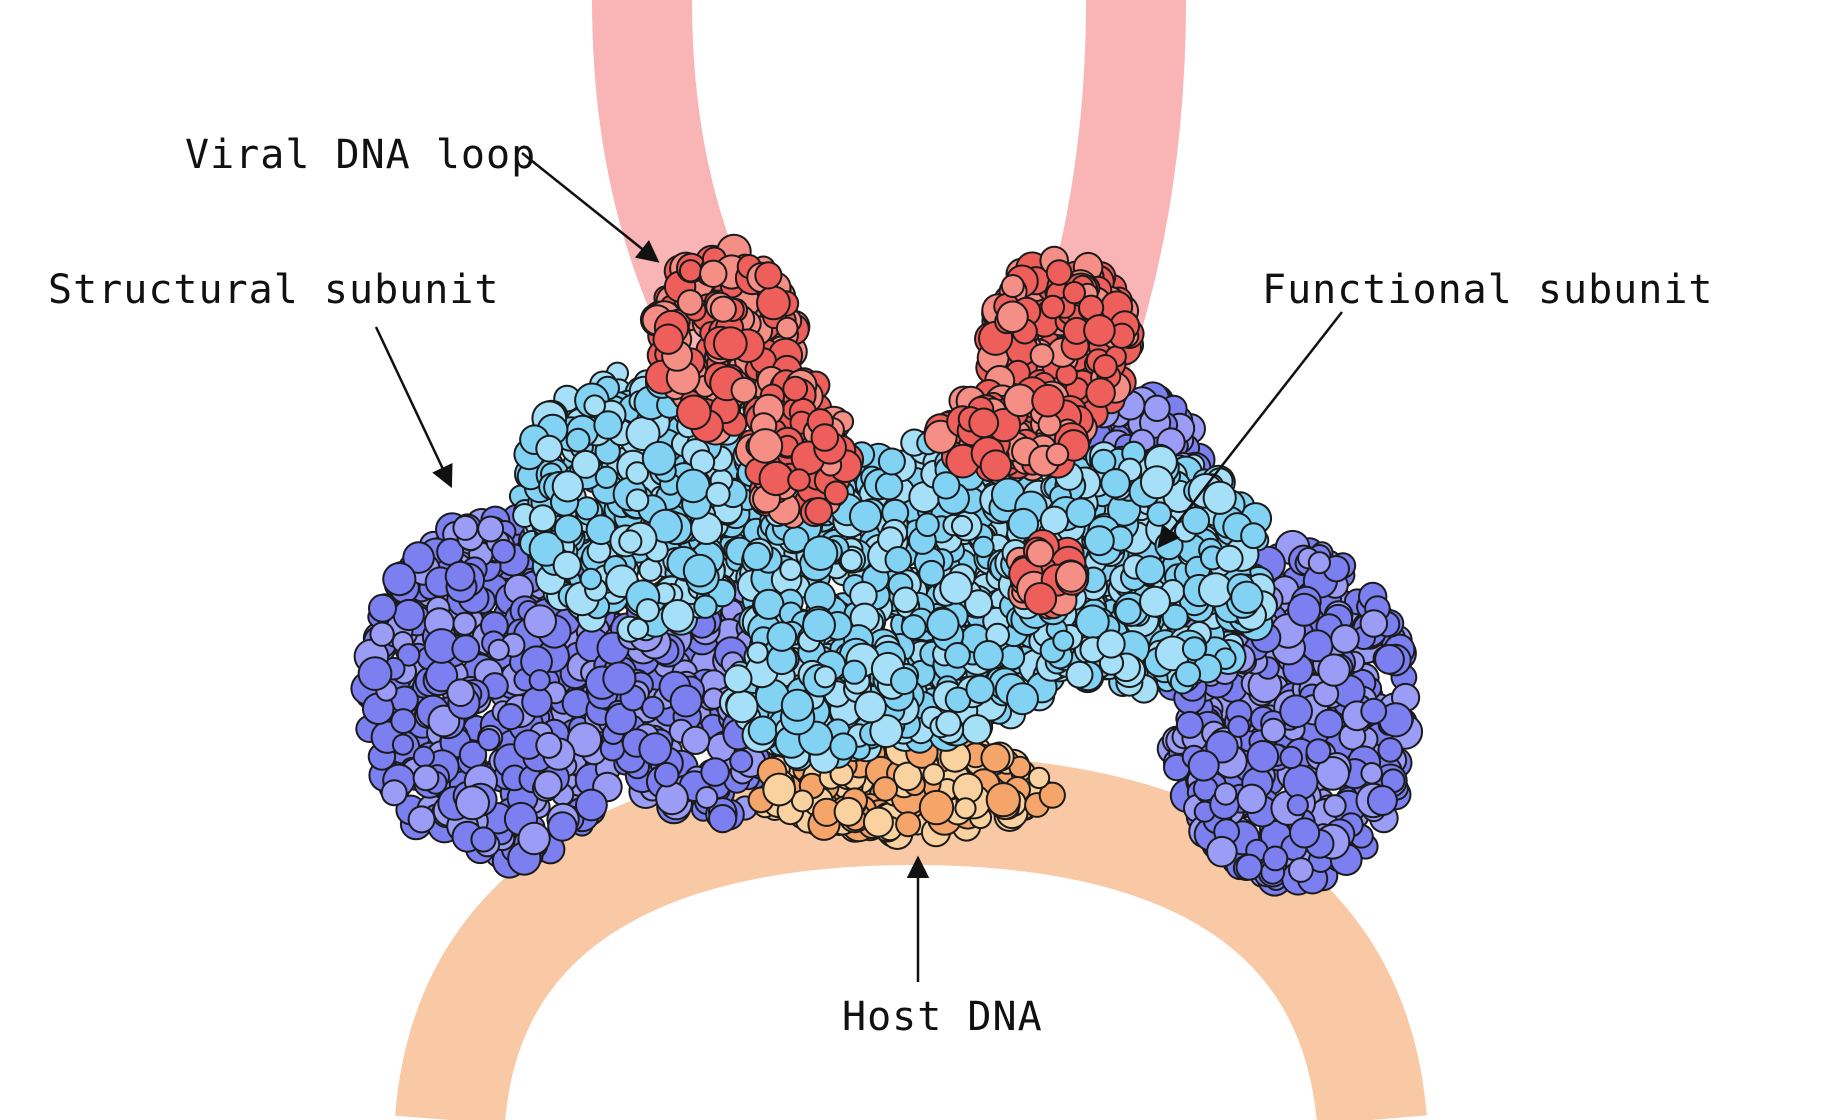 This screenshot has height=1120, width=1821. What do you see at coordinates (500, 691) in the screenshot?
I see `structural-subunit-left` at bounding box center [500, 691].